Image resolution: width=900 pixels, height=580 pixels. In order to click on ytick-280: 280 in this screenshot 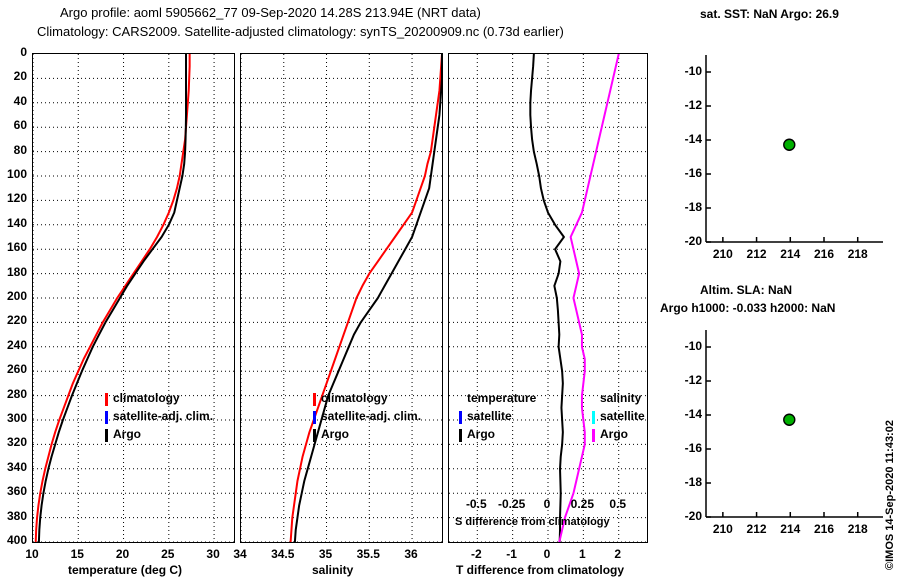, I will do `click(16, 393)`.